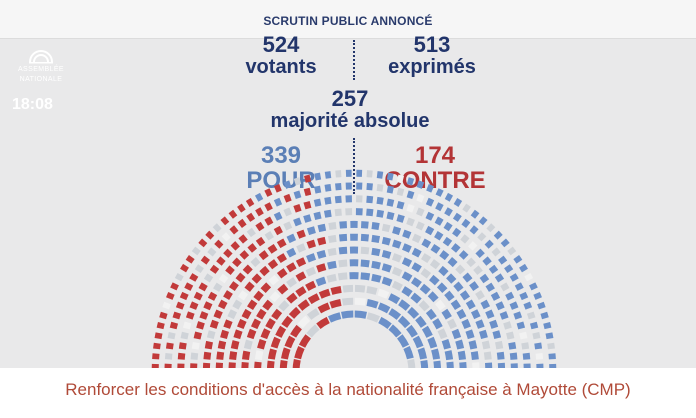  I want to click on clock-time: 18:08, so click(32, 104).